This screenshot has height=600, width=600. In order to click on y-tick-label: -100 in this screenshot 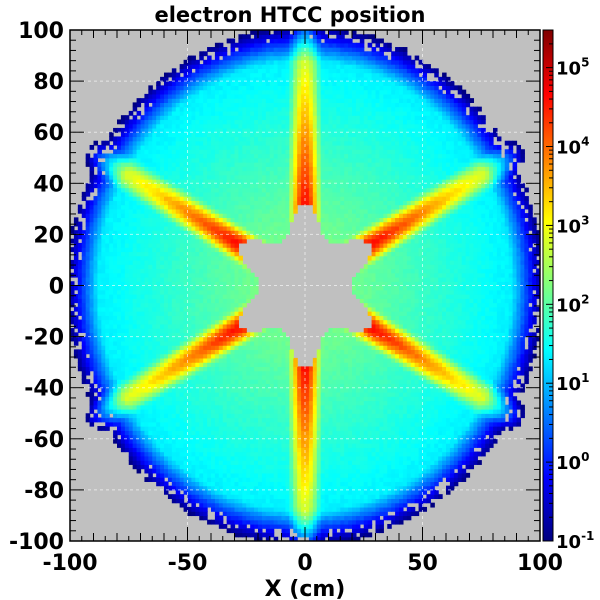, I will do `click(36, 542)`.